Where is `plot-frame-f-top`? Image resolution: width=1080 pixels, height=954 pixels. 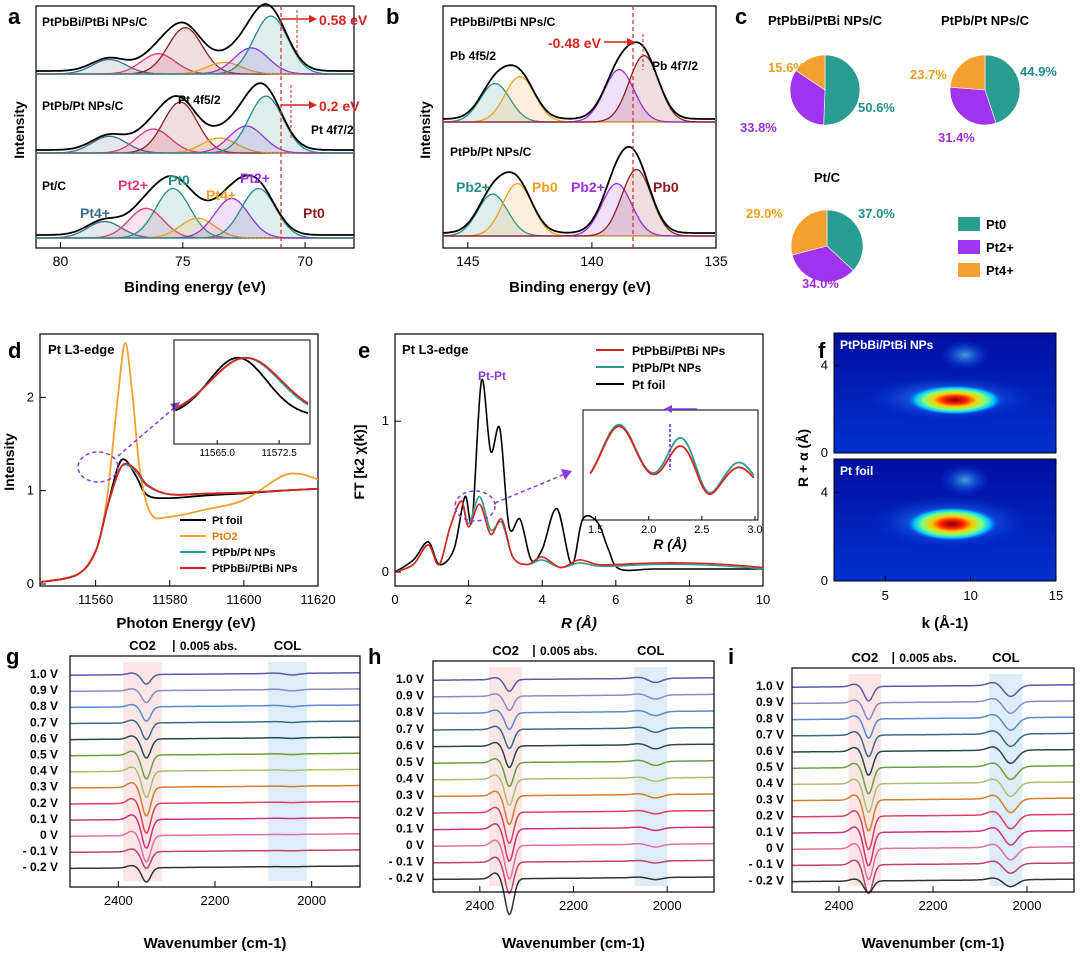 plot-frame-f-top is located at coordinates (945, 393).